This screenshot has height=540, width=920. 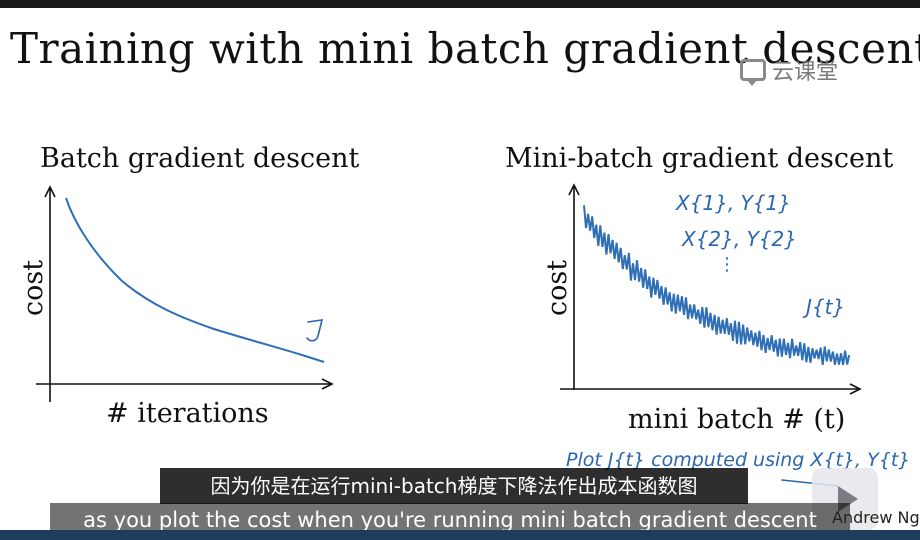 What do you see at coordinates (855, 389) in the screenshot?
I see `right-x-arrow` at bounding box center [855, 389].